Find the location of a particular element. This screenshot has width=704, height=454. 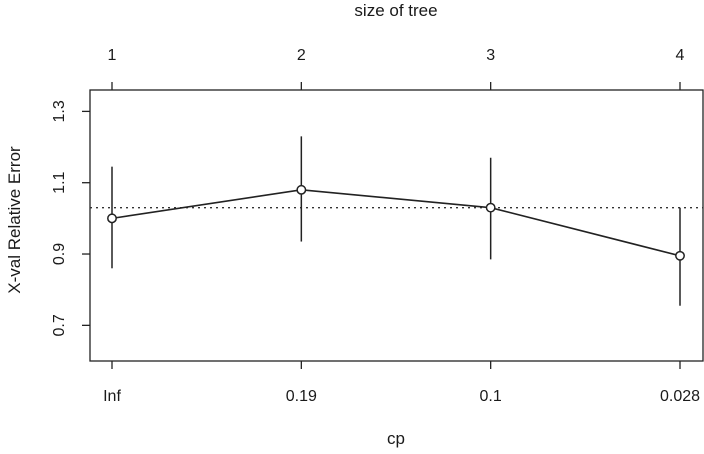

x-tick-label: Inf is located at coordinates (112, 396).